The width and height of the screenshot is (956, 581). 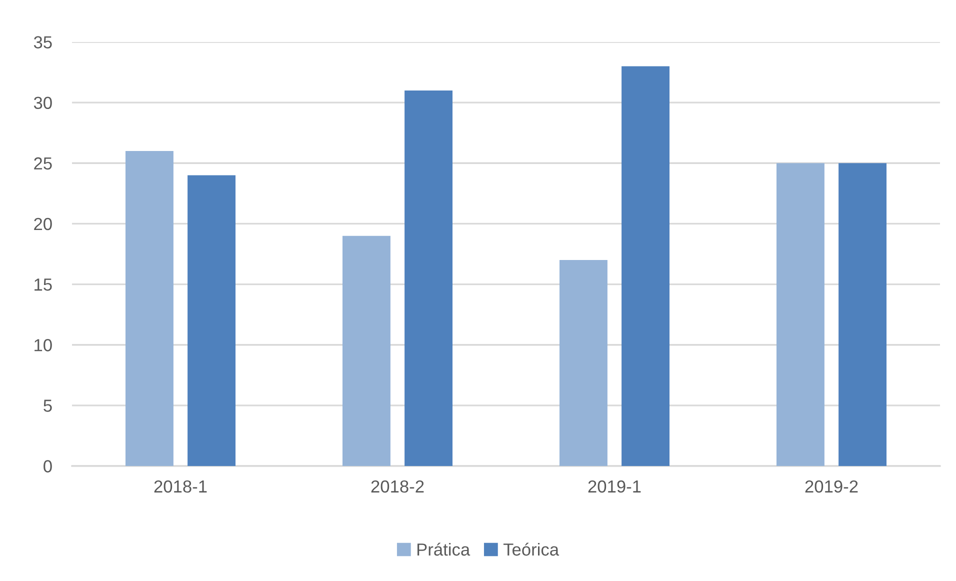 I want to click on y-tick-label: 0, so click(x=48, y=466).